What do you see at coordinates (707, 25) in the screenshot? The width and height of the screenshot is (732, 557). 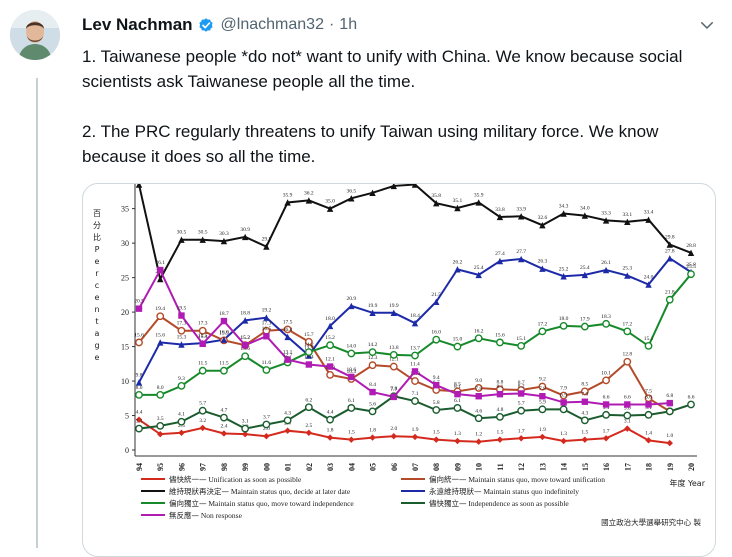 I see `more-options-button` at bounding box center [707, 25].